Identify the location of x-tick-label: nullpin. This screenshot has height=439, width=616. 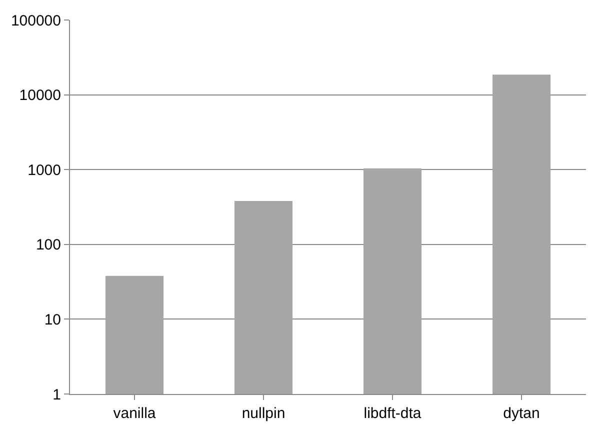
(264, 413).